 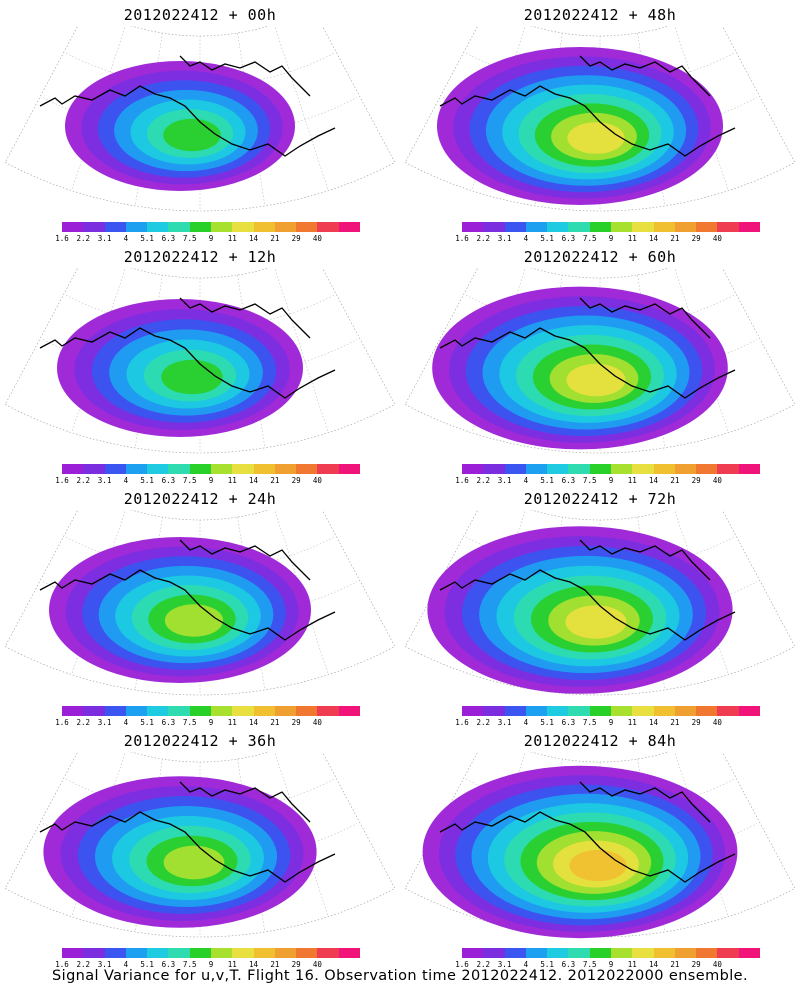 I want to click on panel-title: 2012022412 + 48h, so click(x=600, y=15).